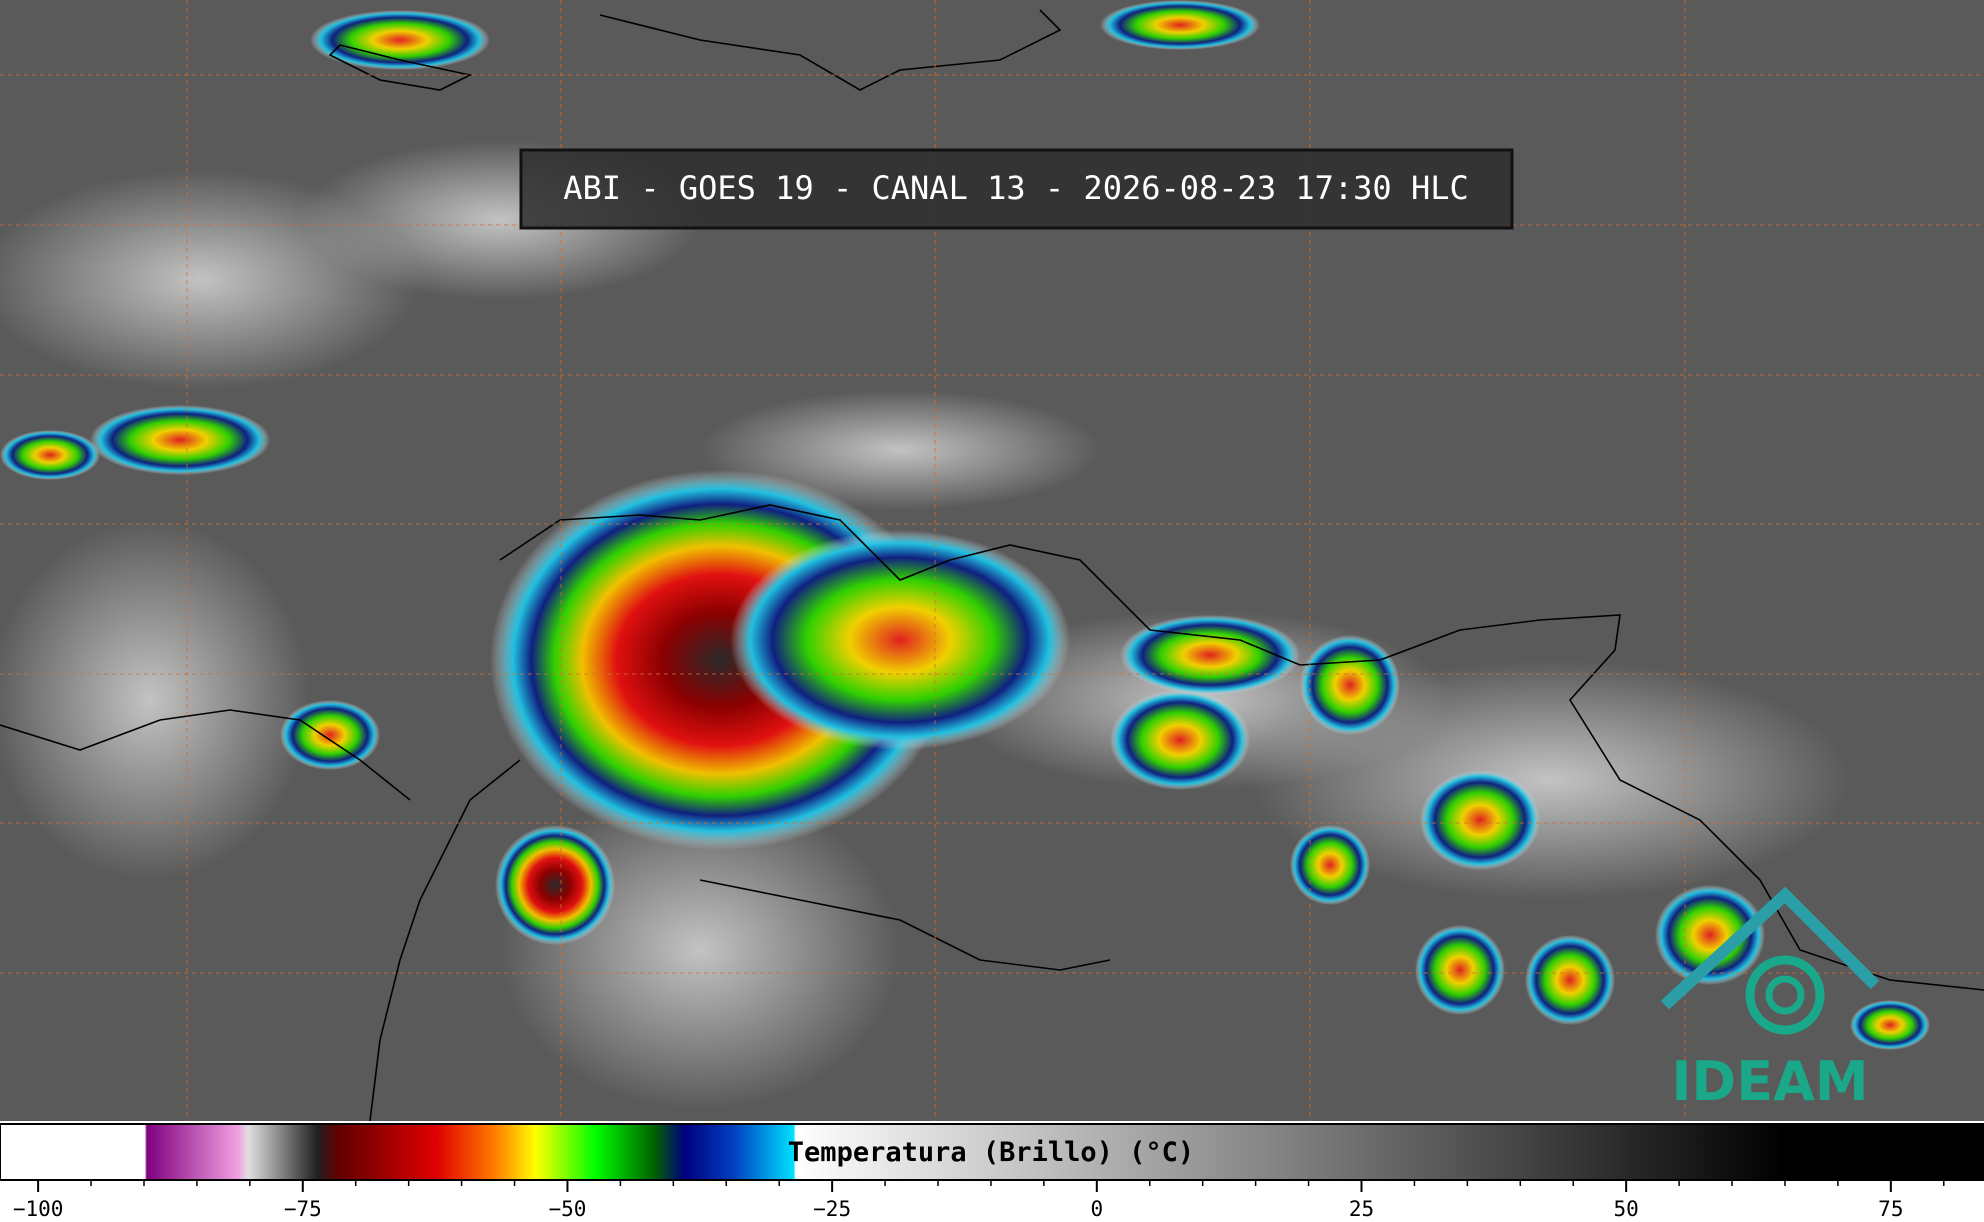  What do you see at coordinates (1096, 1209) in the screenshot?
I see `tick-label: 0` at bounding box center [1096, 1209].